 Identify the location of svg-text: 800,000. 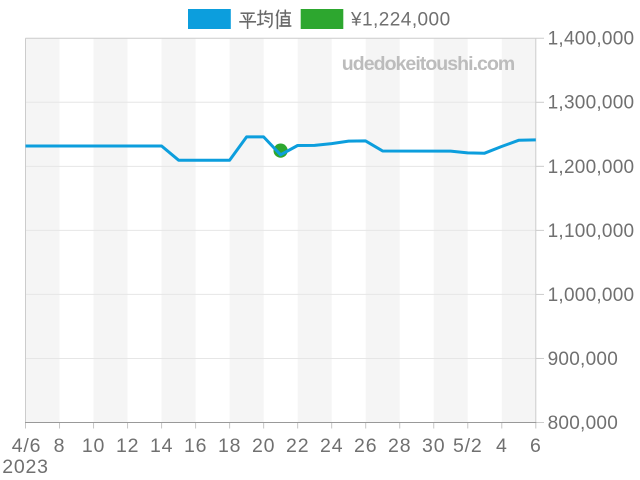
(583, 423).